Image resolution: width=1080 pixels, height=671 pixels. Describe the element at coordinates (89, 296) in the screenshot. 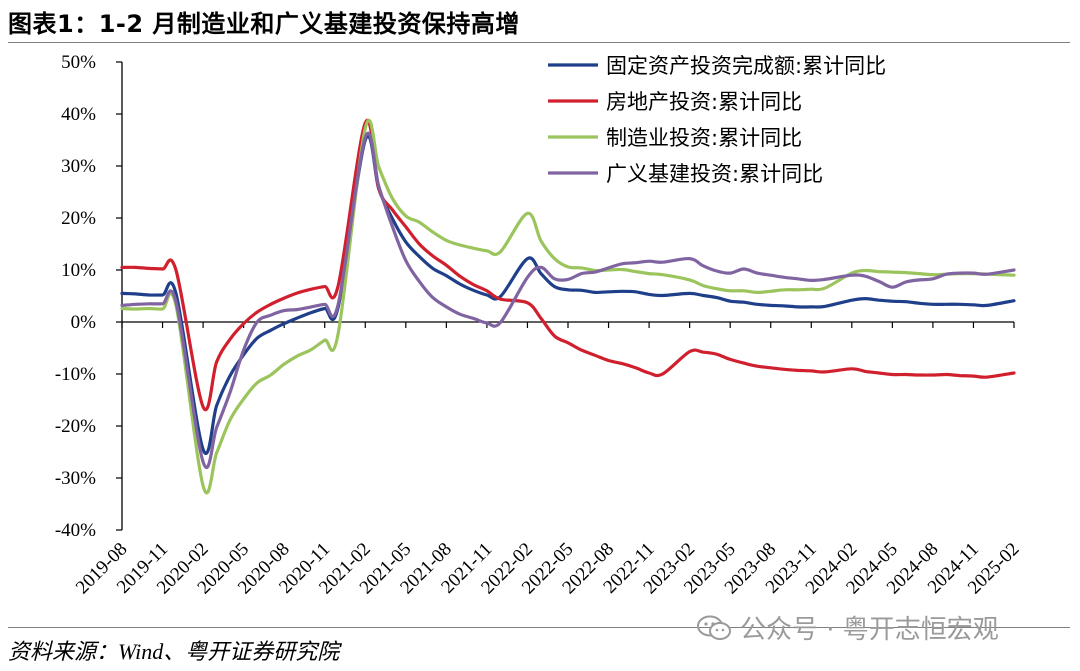

I see `y-axis: -40% -30% -20% -10% 0% 10% 20% 30% 40% 50%` at that location.